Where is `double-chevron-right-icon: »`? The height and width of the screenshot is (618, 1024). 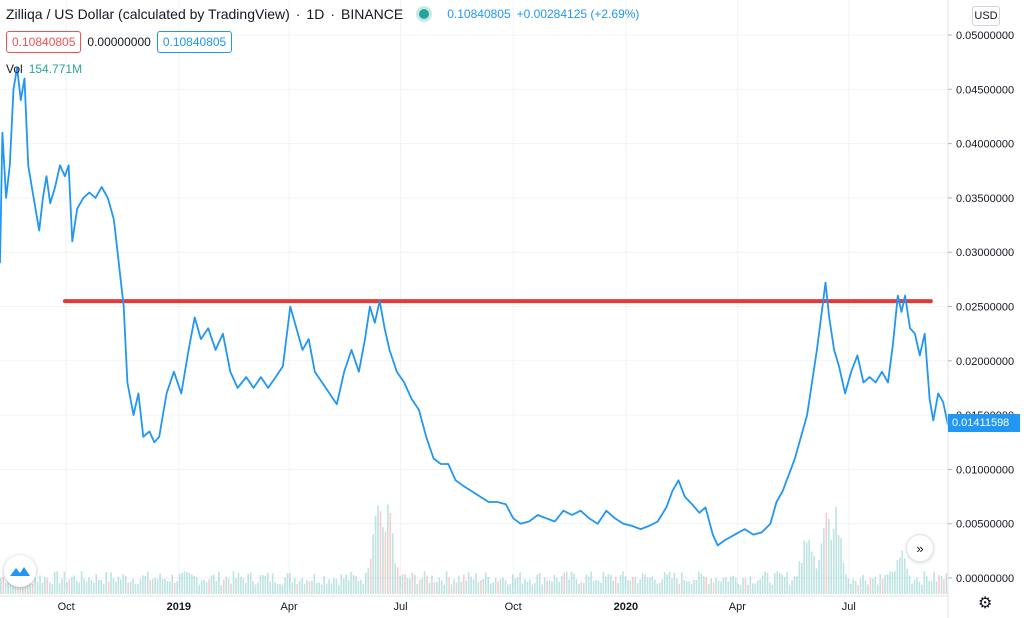 double-chevron-right-icon: » is located at coordinates (920, 548).